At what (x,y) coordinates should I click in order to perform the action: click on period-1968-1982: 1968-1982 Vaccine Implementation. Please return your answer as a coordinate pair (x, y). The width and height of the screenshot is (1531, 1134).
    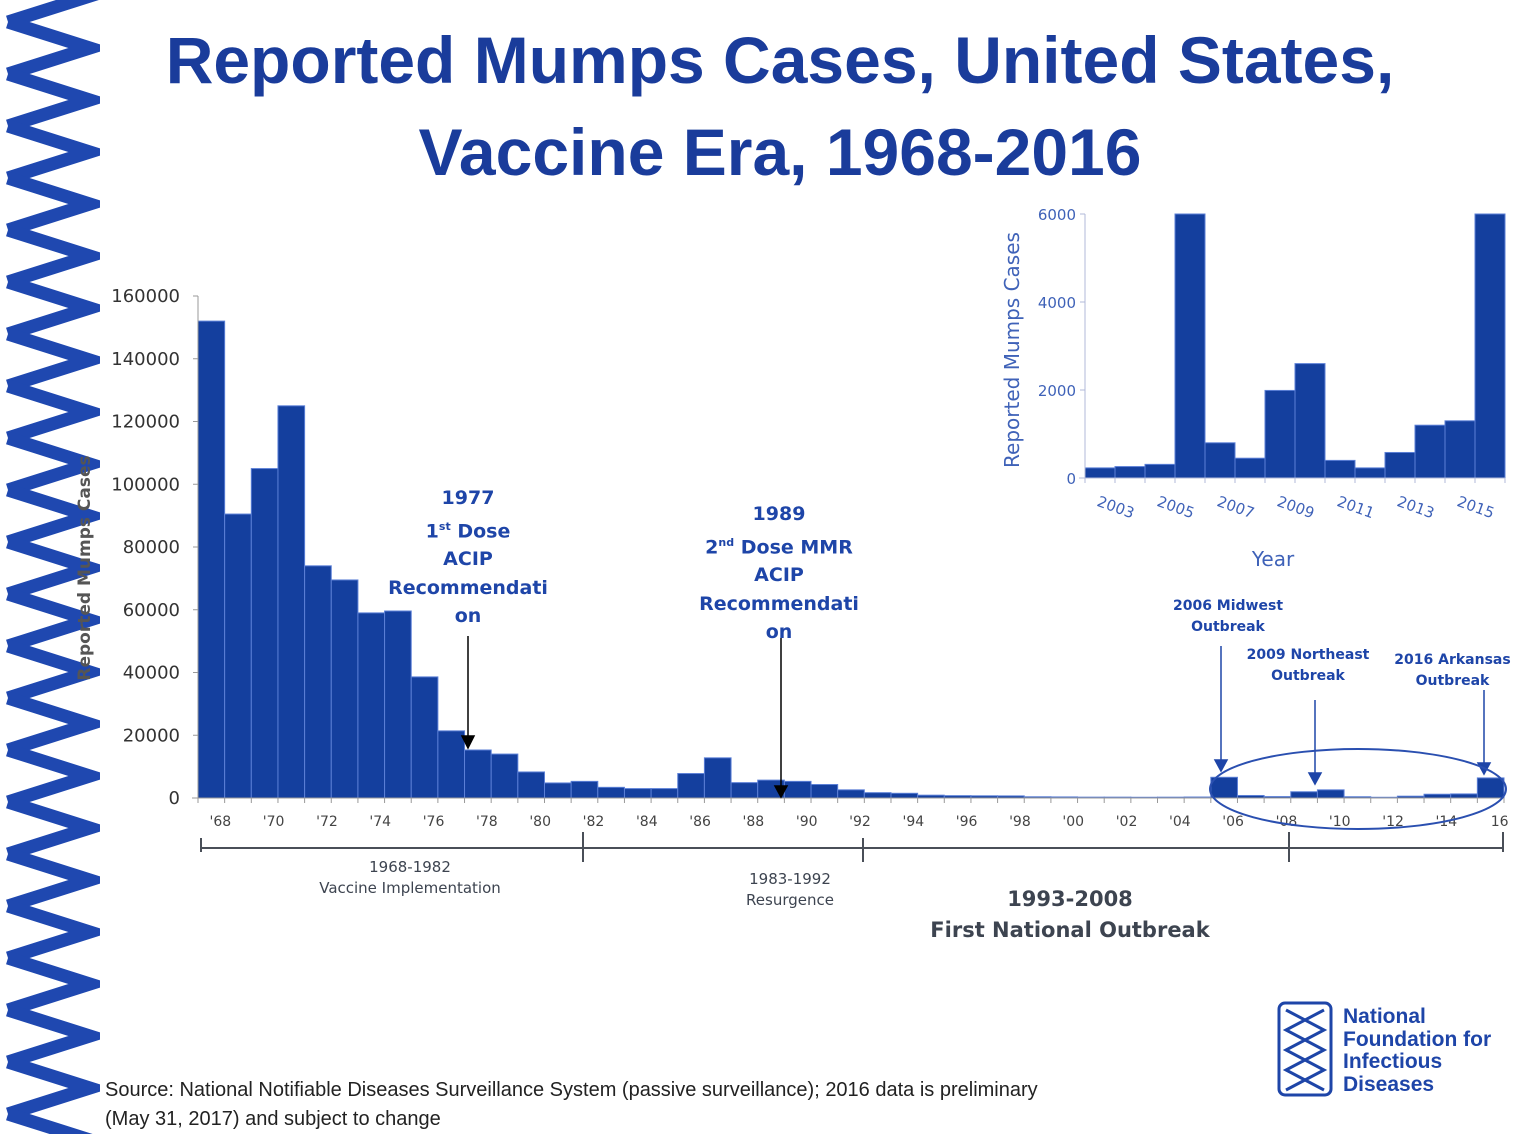
    Looking at the image, I should click on (410, 877).